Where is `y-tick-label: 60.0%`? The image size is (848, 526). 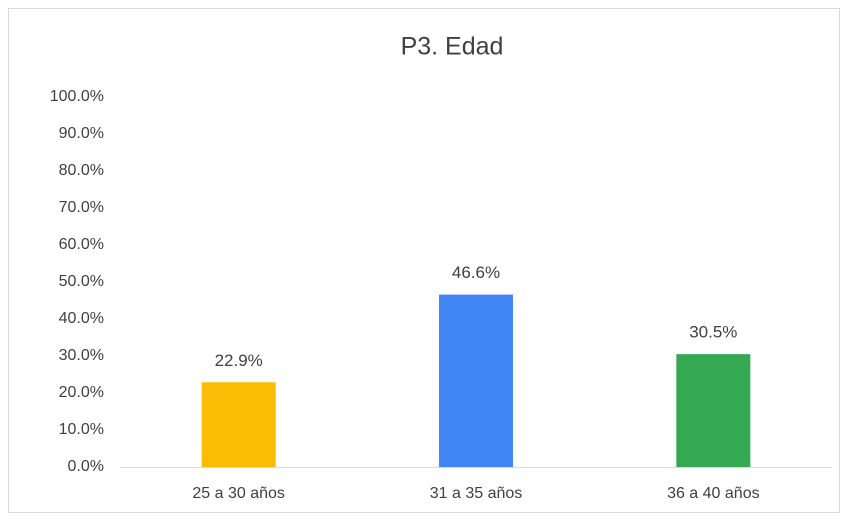
y-tick-label: 60.0% is located at coordinates (81, 244).